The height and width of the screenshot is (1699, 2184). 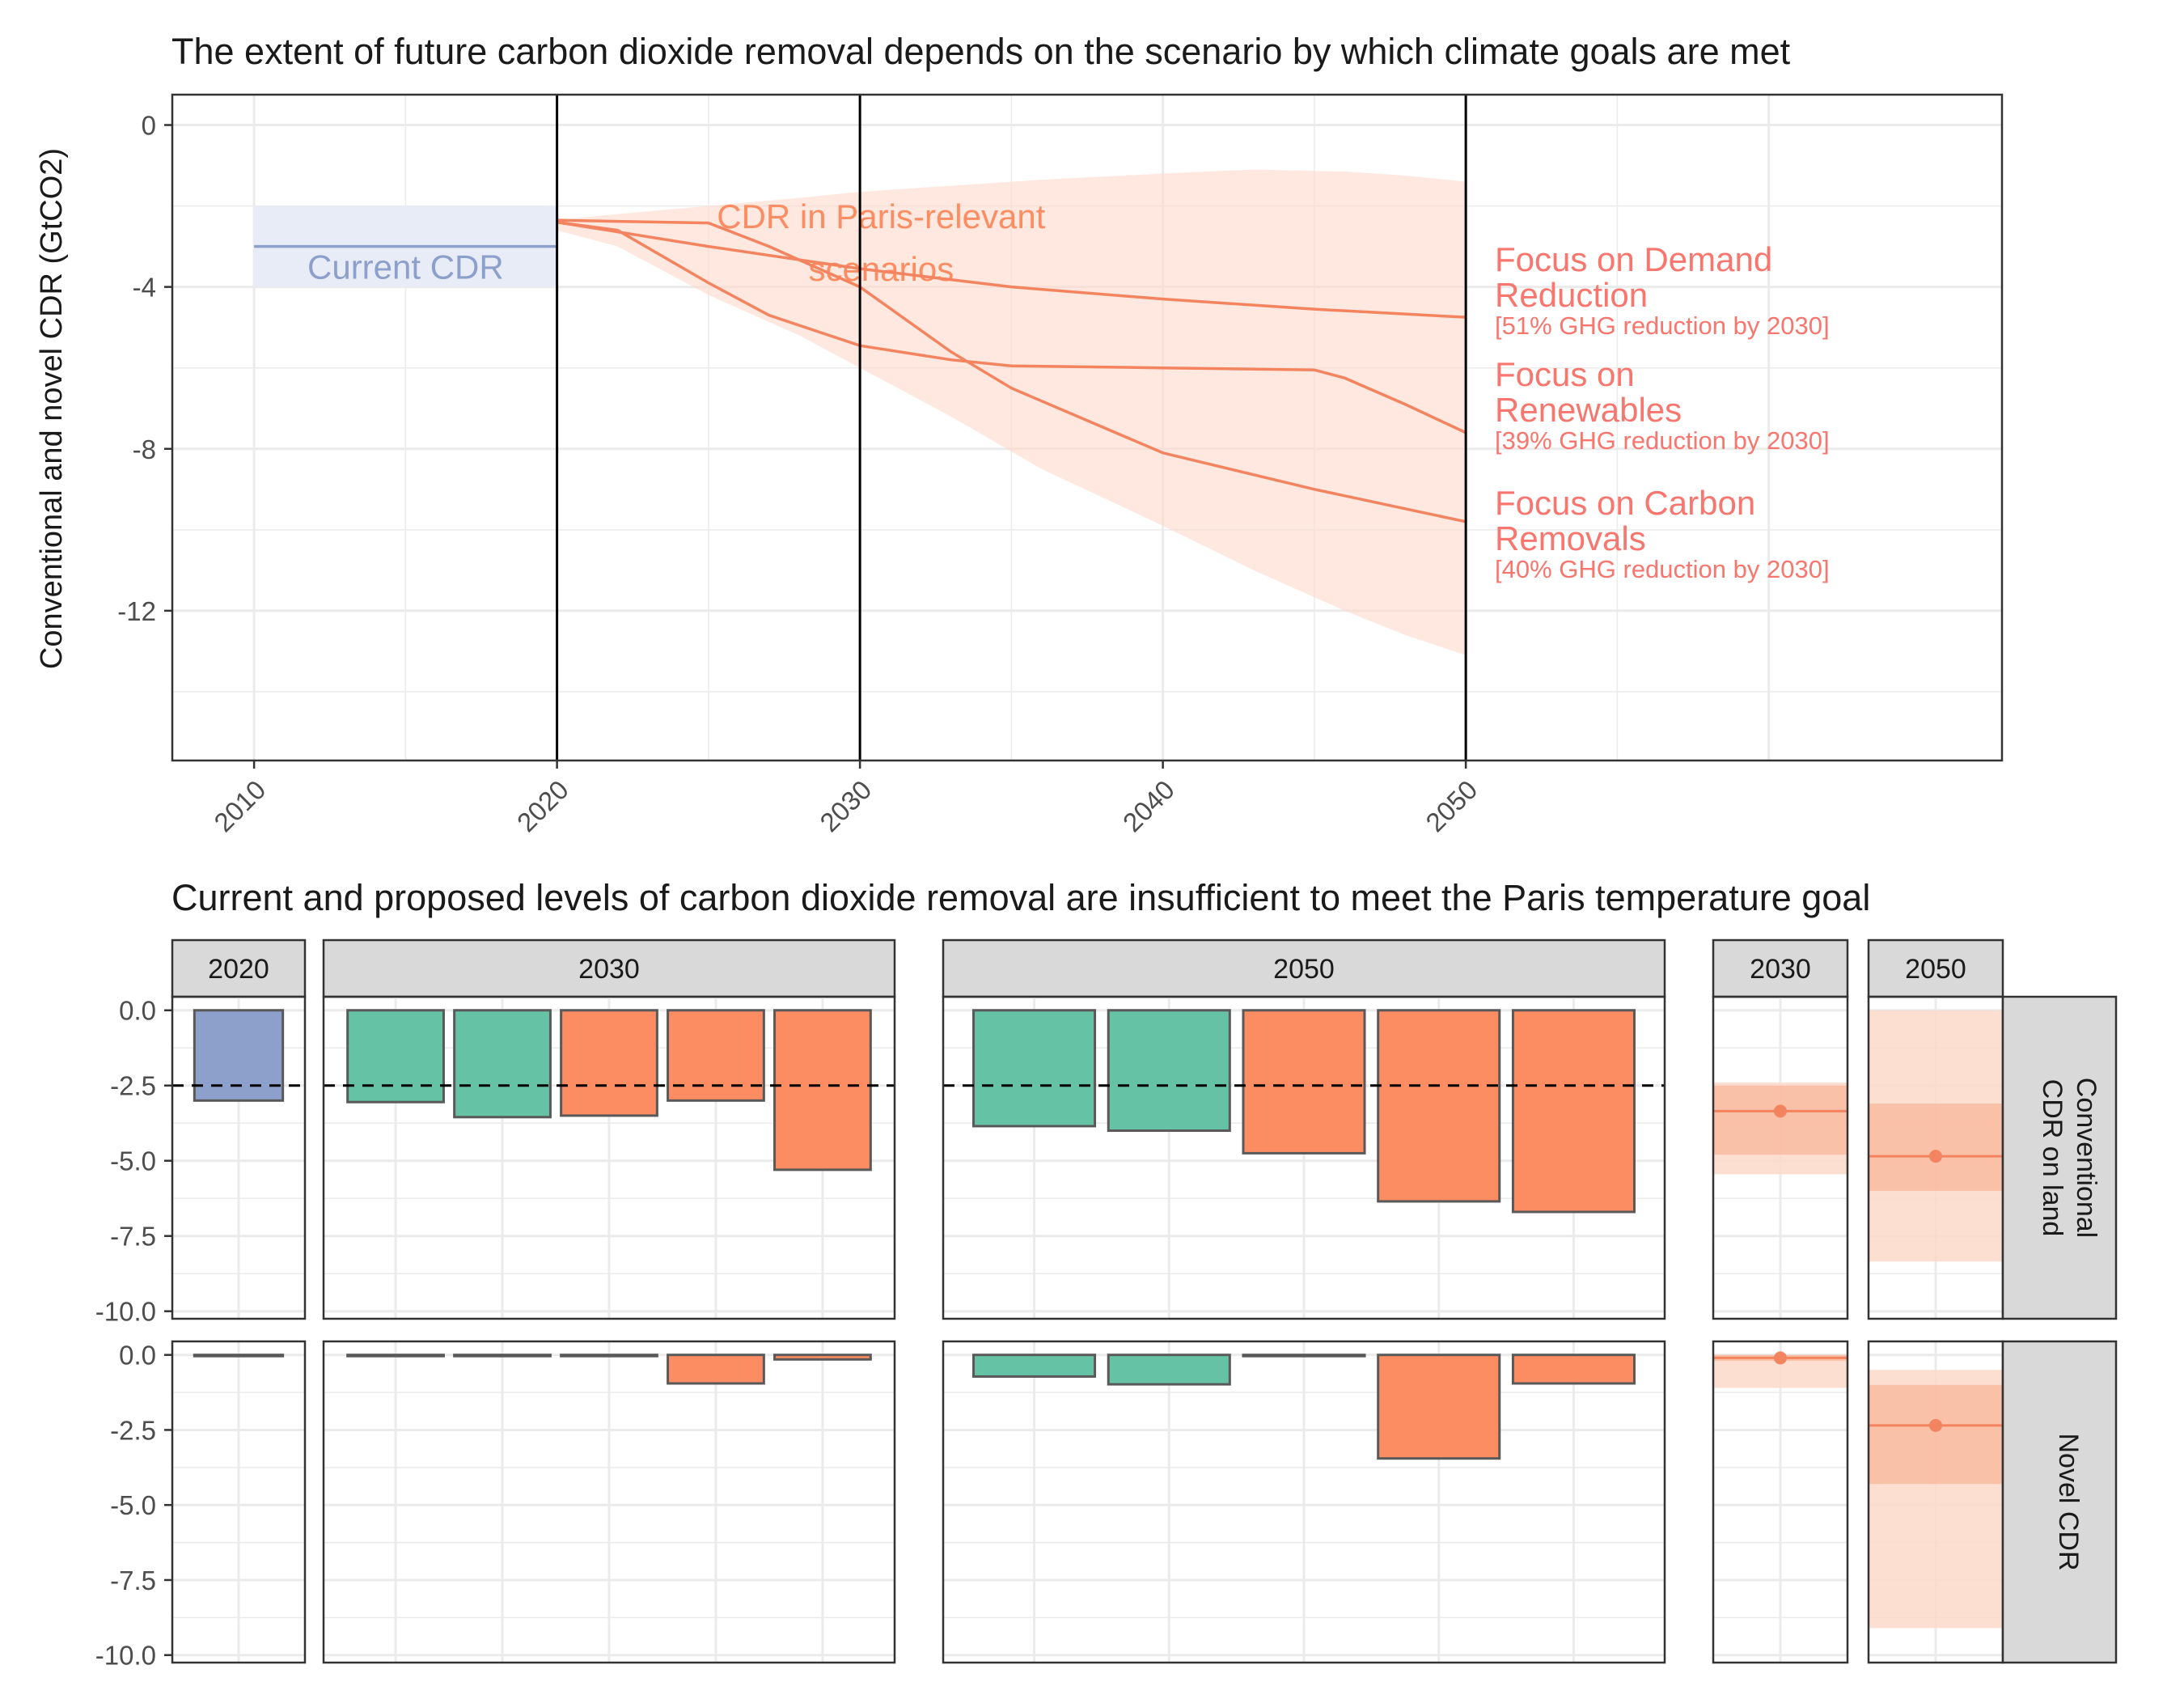 I want to click on range-facet-strip-label: 2050, so click(x=1935, y=969).